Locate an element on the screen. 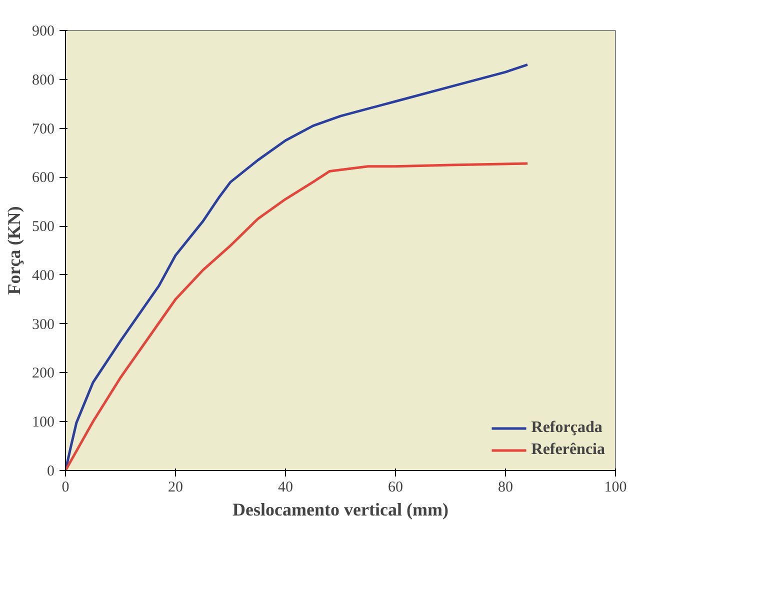  y-tick-label: 900 is located at coordinates (43, 32).